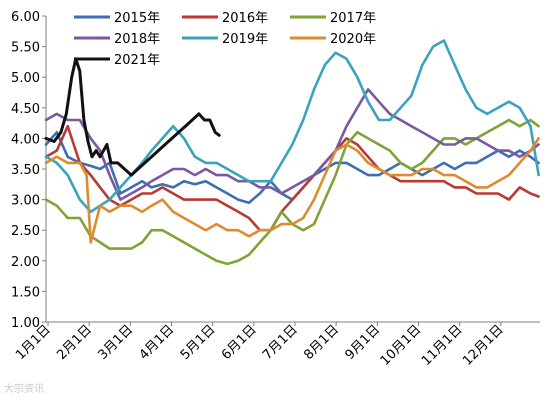 Image resolution: width=550 pixels, height=400 pixels. I want to click on y-tick-label: 5.00, so click(25, 78).